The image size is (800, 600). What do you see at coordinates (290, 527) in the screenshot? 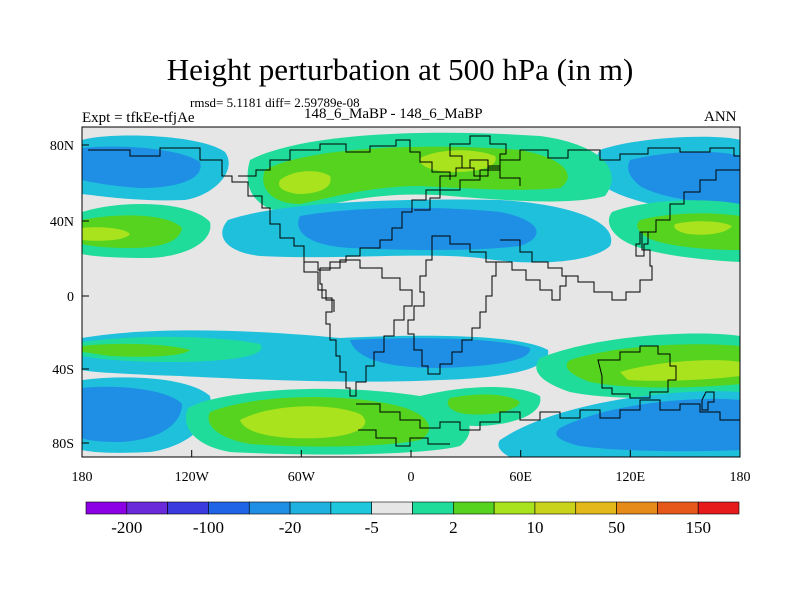
I see `colorbar-label: -20` at bounding box center [290, 527].